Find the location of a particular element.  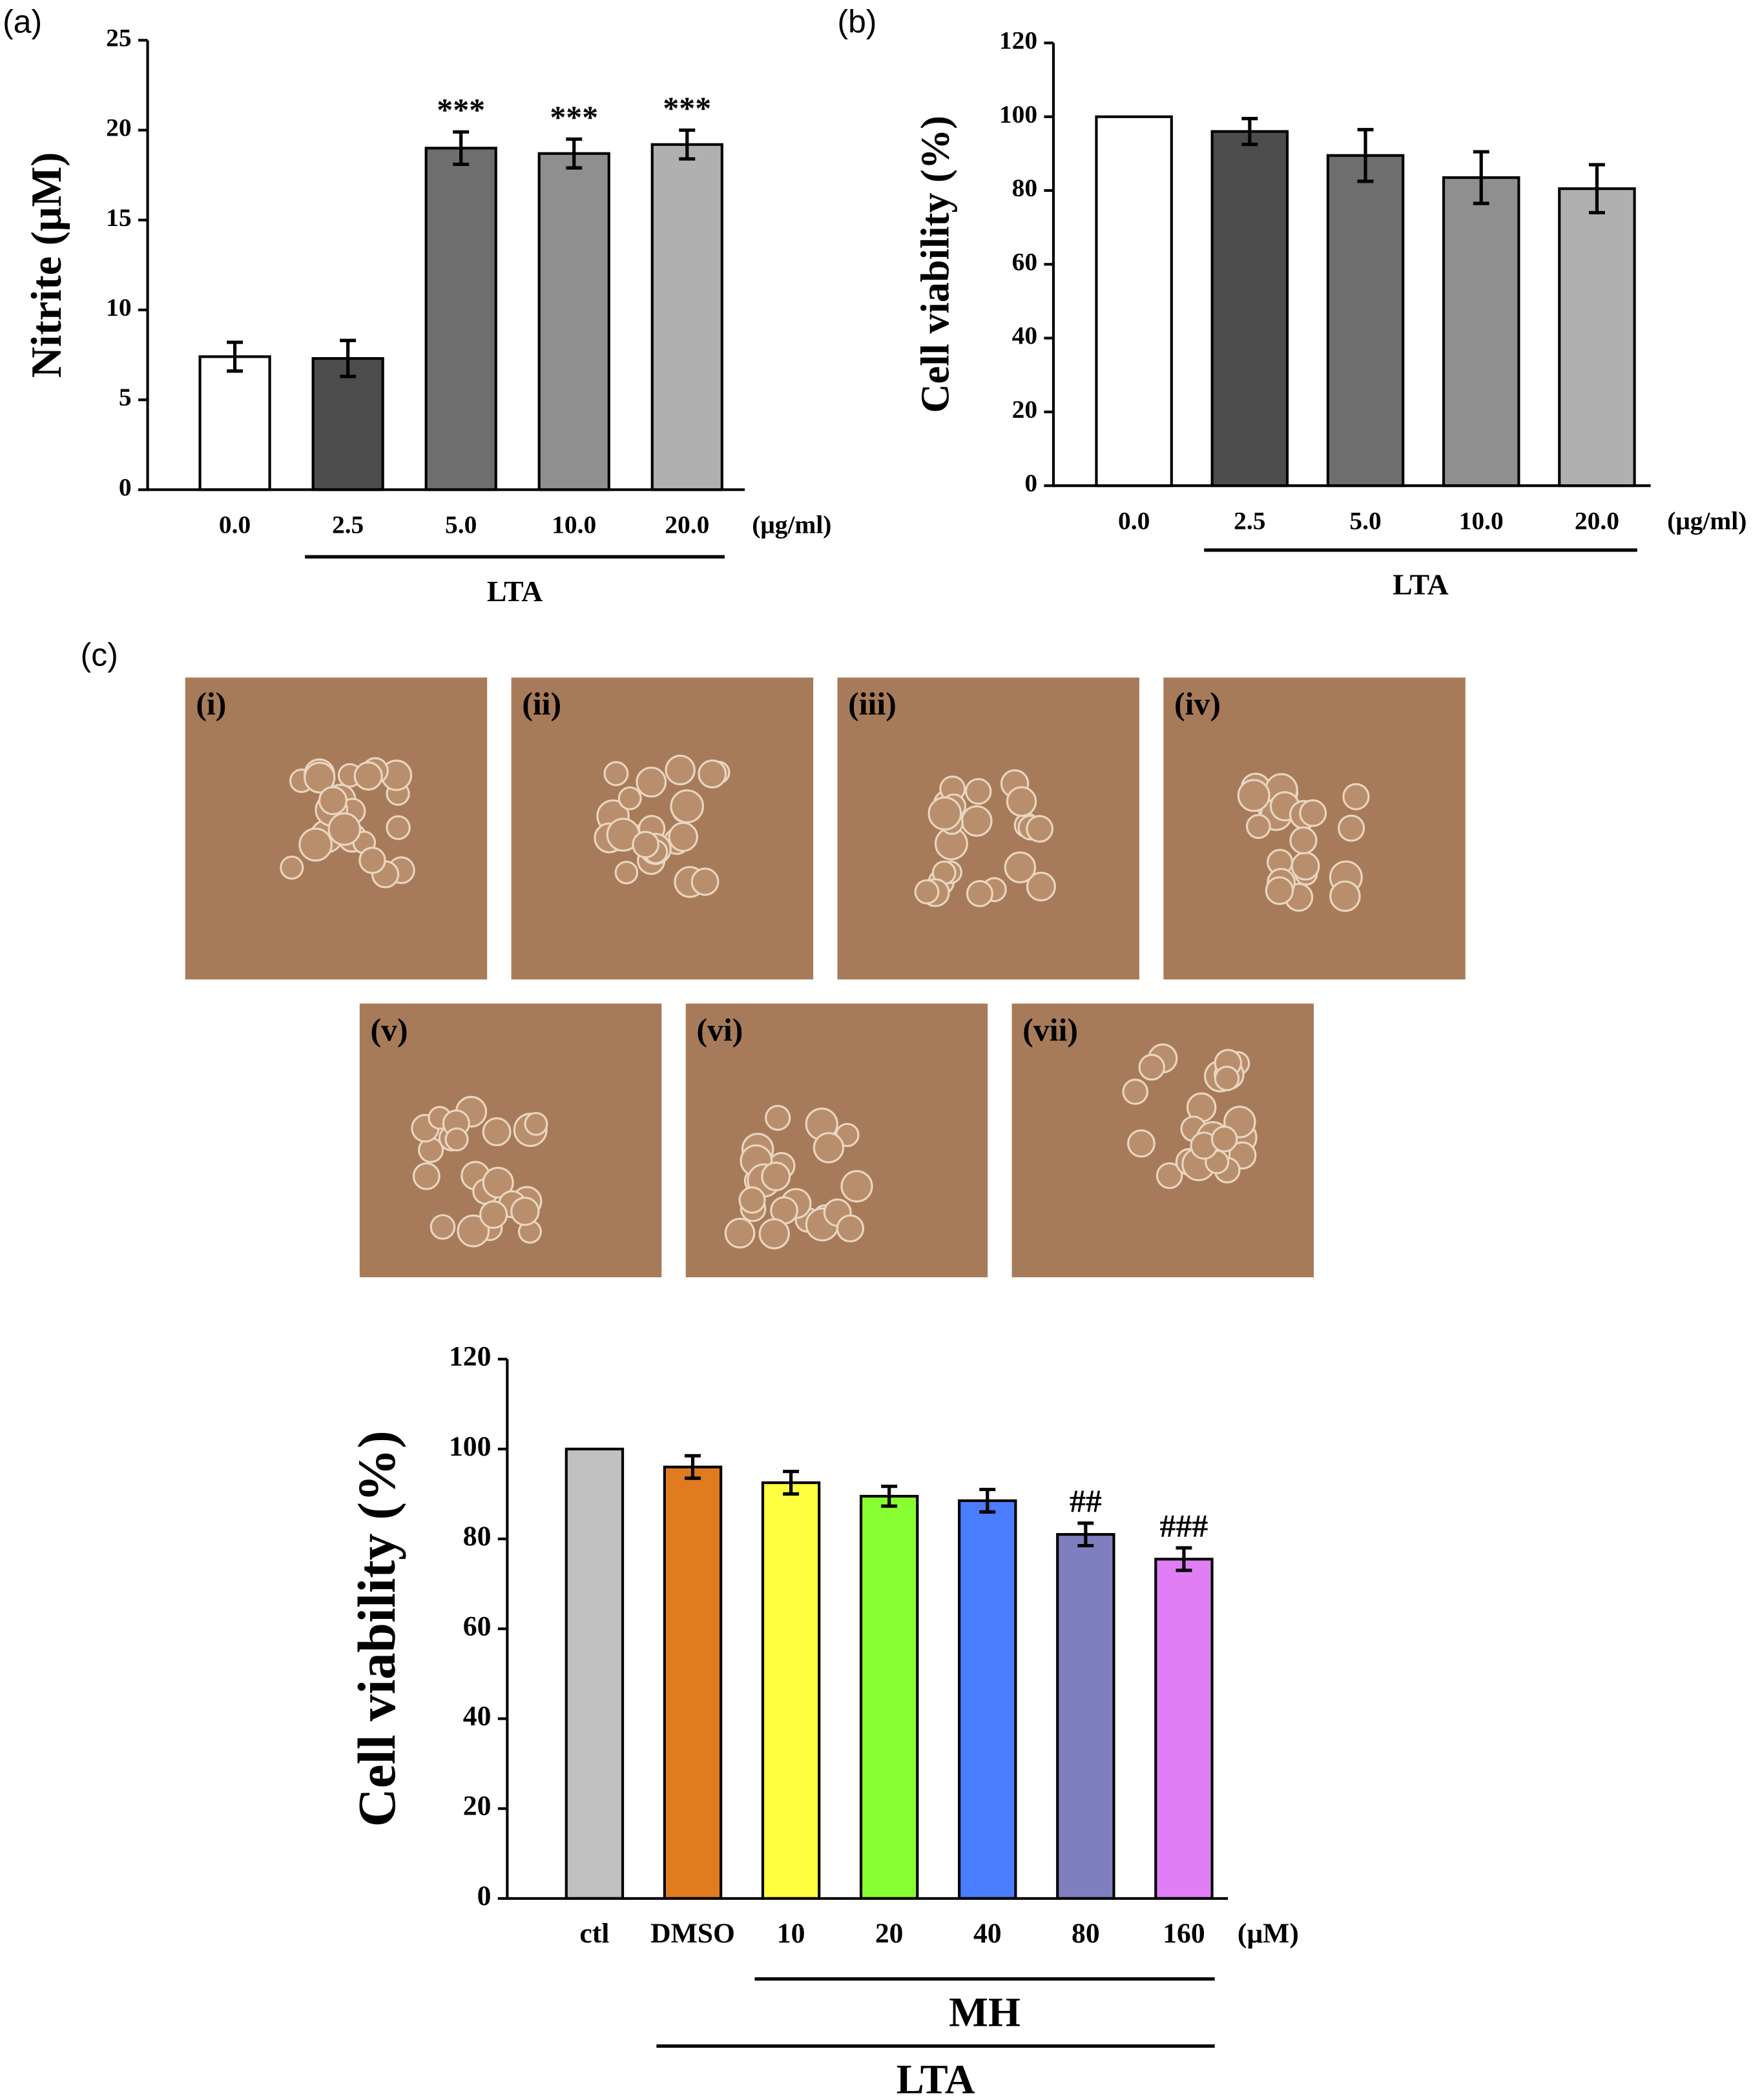

x-tick-label: 20 is located at coordinates (889, 1933).